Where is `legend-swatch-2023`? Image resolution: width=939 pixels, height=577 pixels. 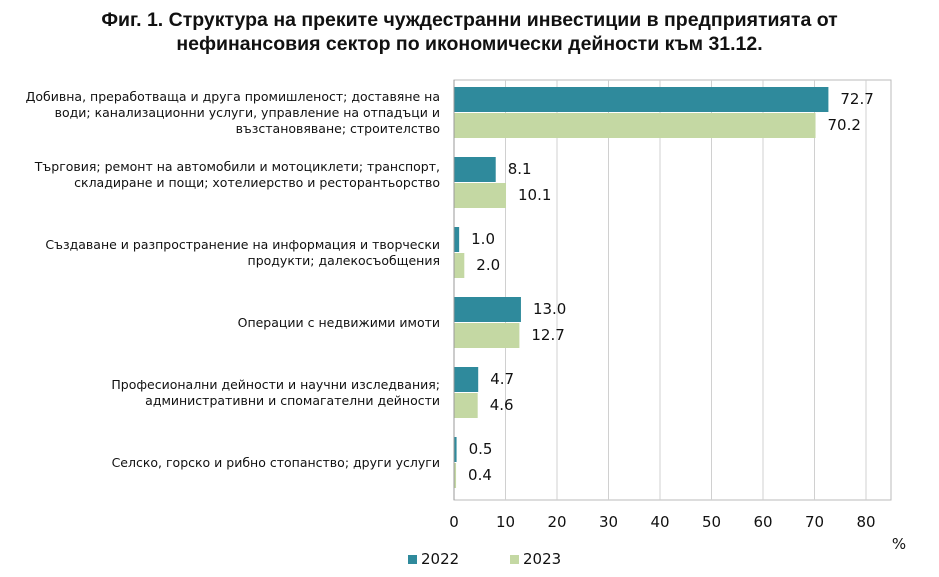
legend-swatch-2023 is located at coordinates (514, 559).